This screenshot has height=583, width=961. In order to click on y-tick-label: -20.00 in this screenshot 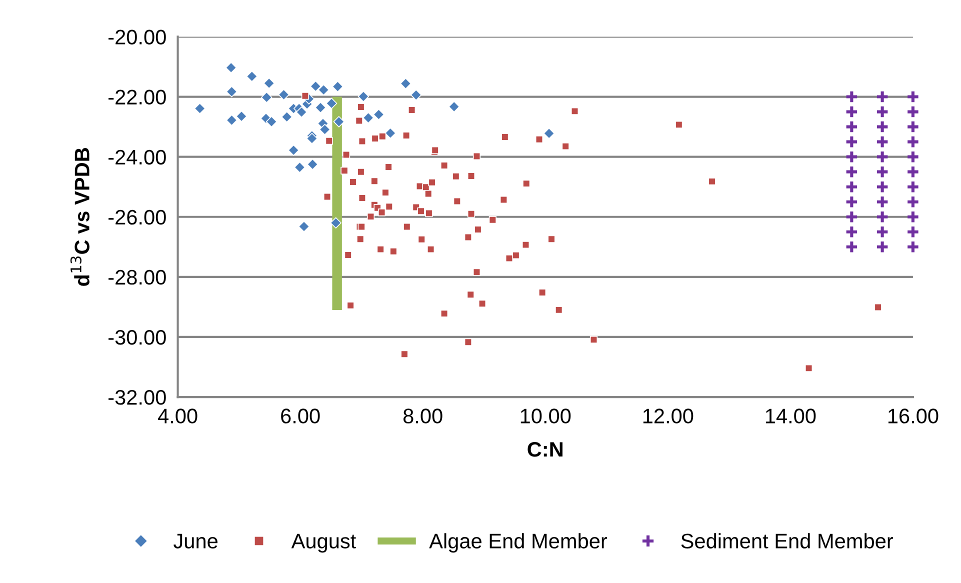, I will do `click(137, 37)`.